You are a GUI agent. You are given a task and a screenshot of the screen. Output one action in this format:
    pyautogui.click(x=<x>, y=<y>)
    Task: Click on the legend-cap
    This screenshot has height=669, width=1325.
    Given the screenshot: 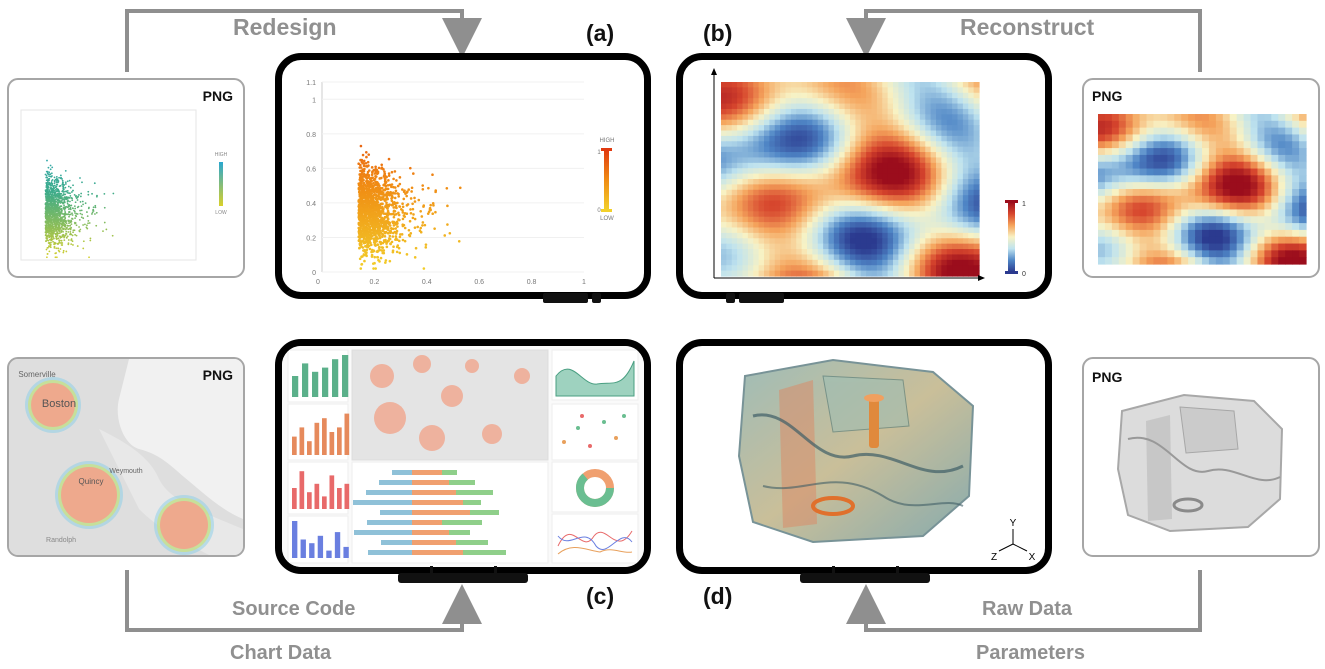 What is the action you would take?
    pyautogui.click(x=1011, y=272)
    